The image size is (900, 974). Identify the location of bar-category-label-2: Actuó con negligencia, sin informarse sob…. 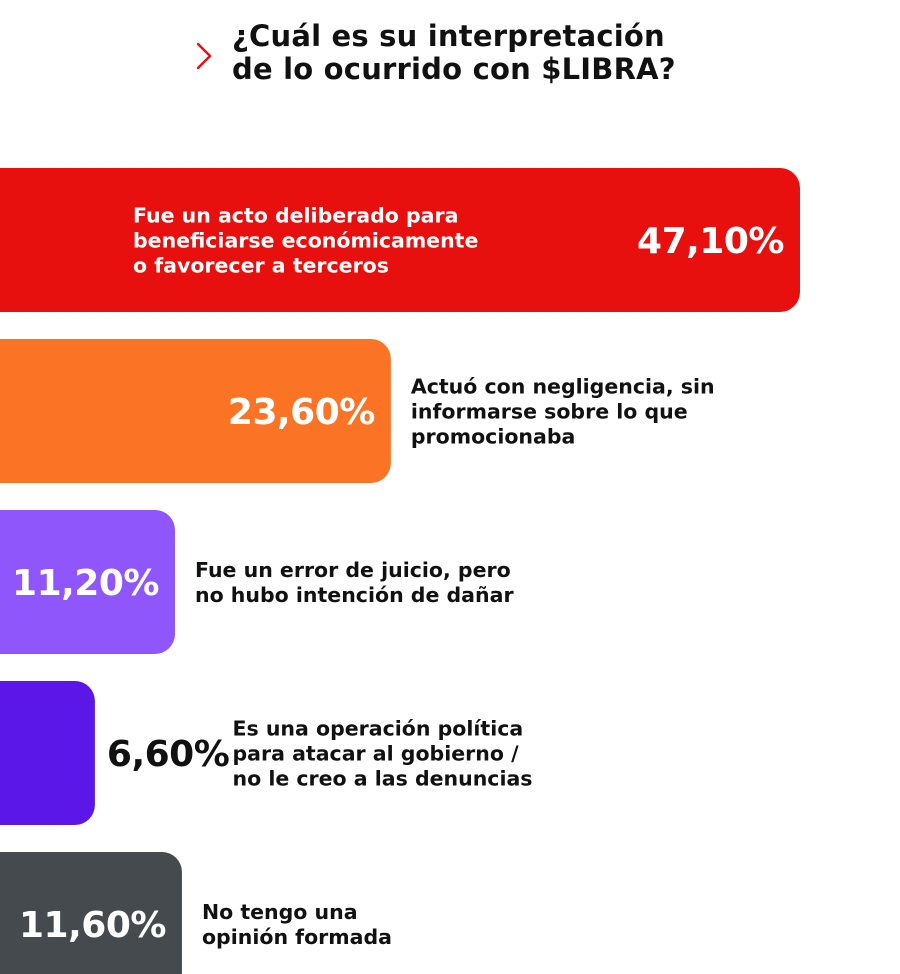
(563, 411).